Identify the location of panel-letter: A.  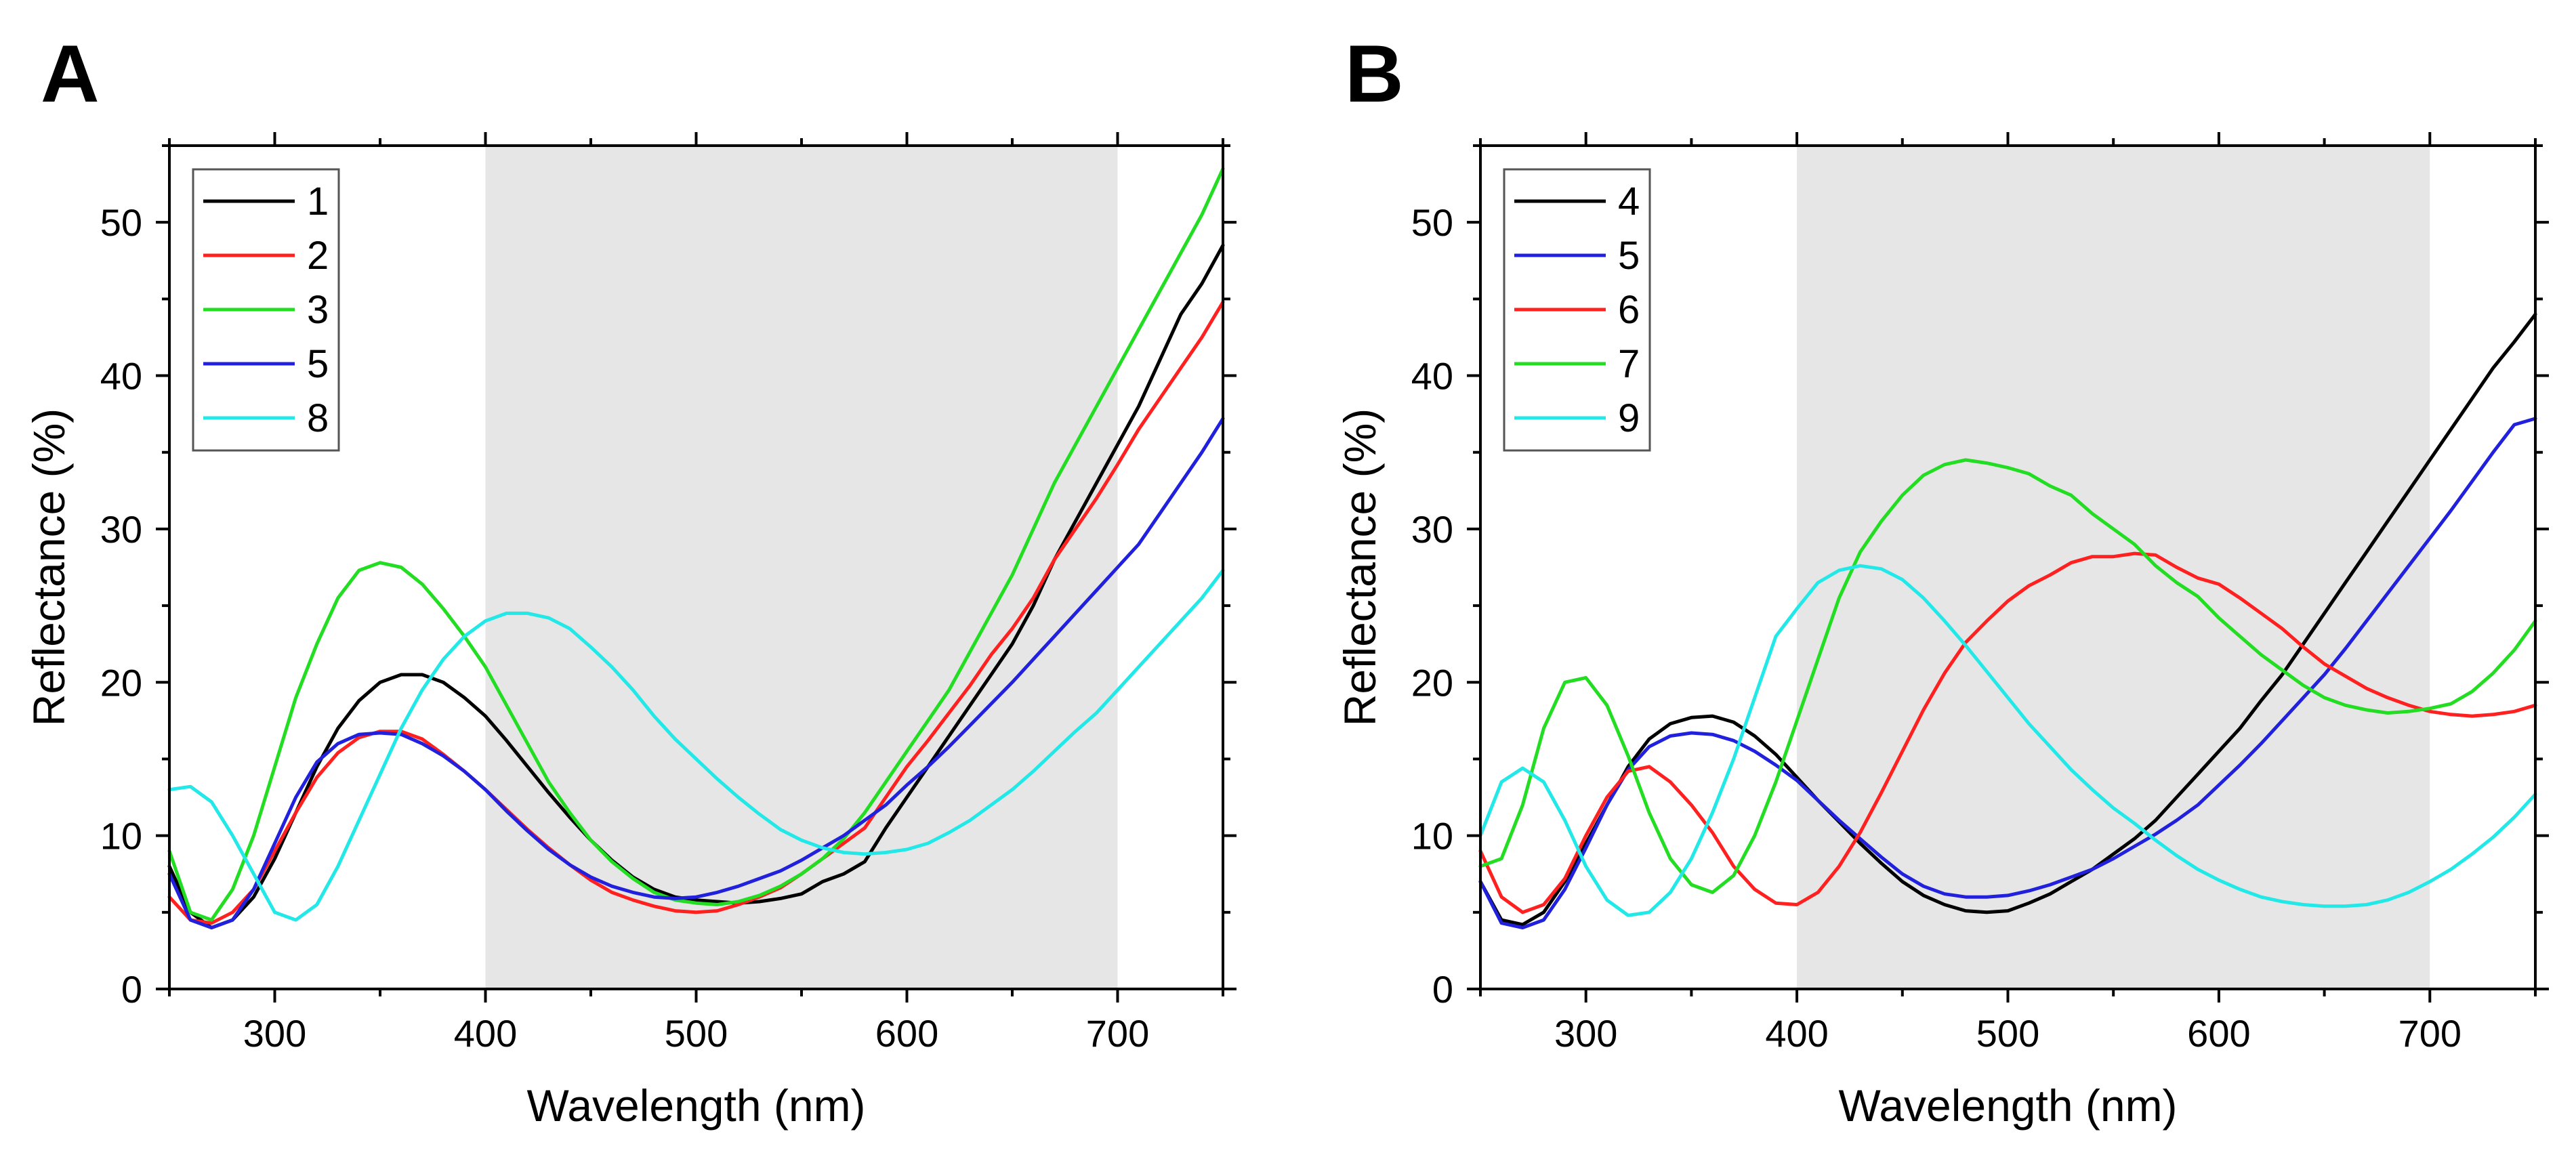
(70, 73).